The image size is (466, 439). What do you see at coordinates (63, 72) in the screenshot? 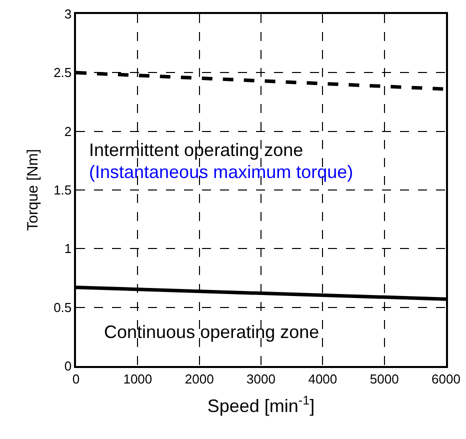
I see `y-tick-label: 2.5` at bounding box center [63, 72].